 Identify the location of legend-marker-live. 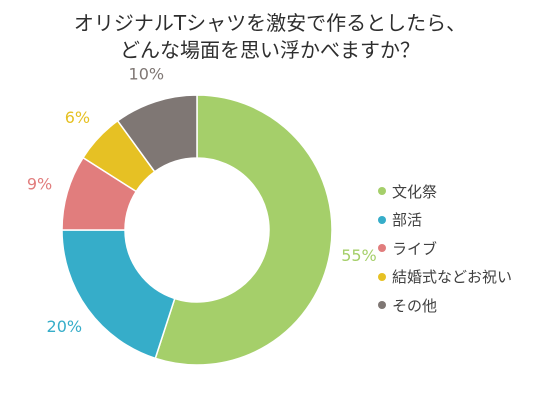
(382, 248).